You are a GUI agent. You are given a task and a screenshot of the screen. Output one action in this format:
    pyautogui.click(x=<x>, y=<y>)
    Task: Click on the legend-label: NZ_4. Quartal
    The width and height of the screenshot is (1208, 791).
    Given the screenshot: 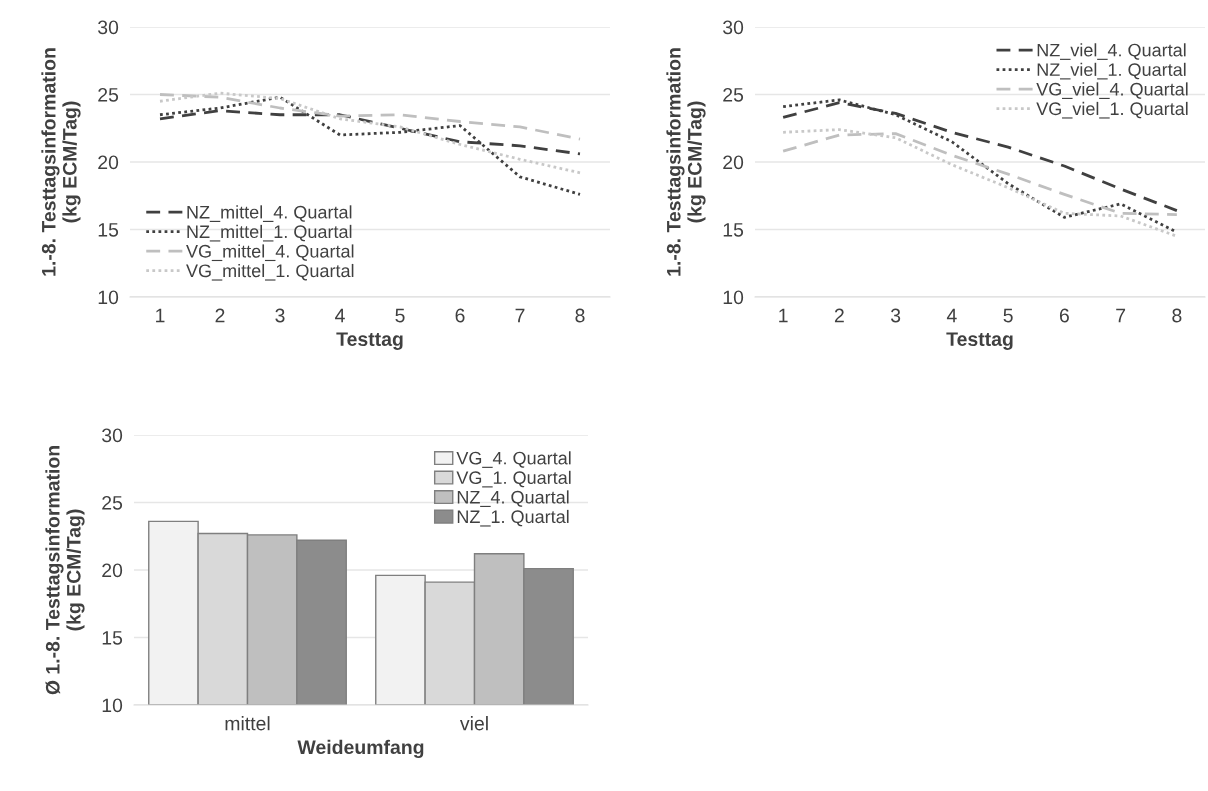 What is the action you would take?
    pyautogui.click(x=513, y=498)
    